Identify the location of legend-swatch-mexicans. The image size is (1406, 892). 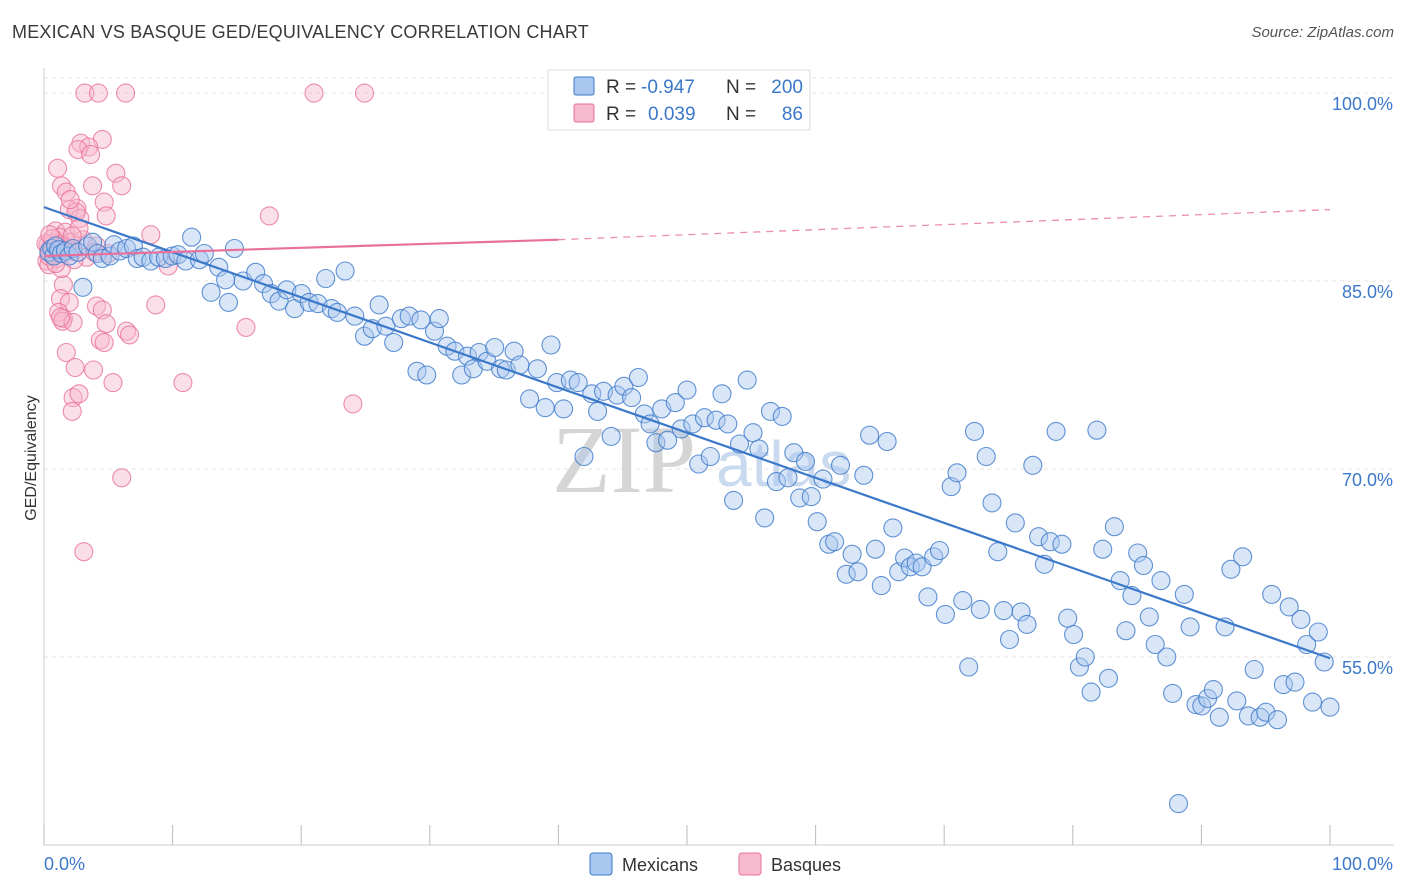
(584, 86).